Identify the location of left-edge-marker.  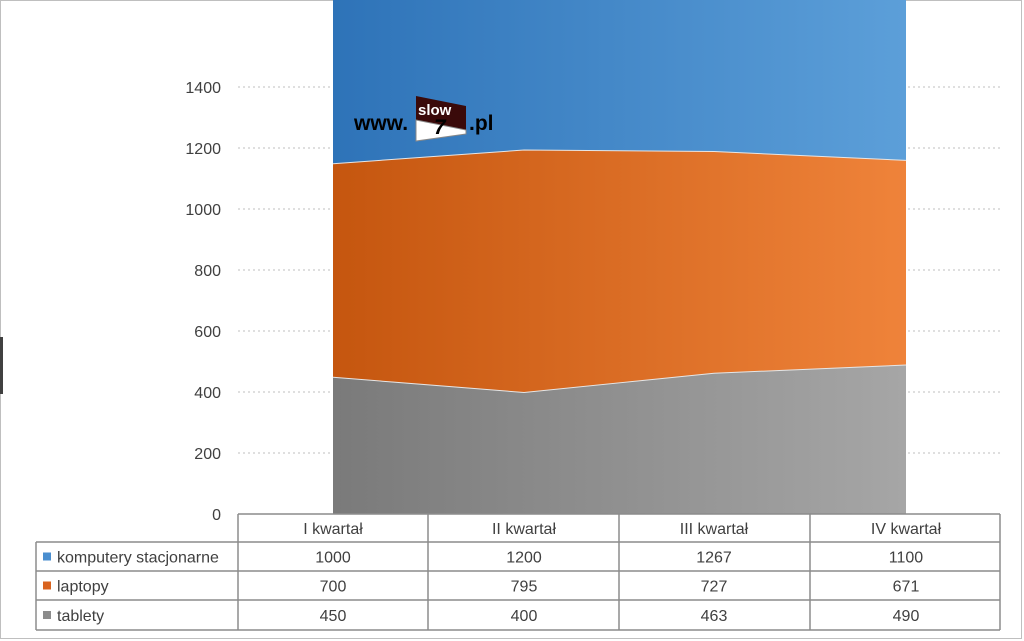
(1, 365).